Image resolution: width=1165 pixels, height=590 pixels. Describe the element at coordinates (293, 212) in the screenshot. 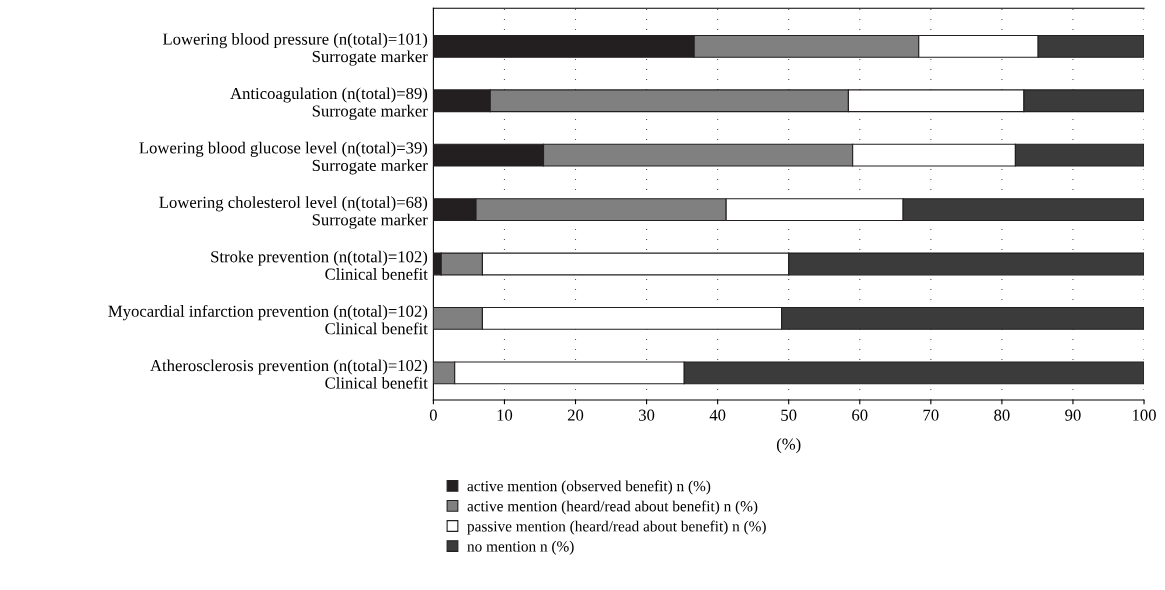

I see `y-tick-label: Lowering cholesterol level (n(total)=68) Surrogate marker` at that location.